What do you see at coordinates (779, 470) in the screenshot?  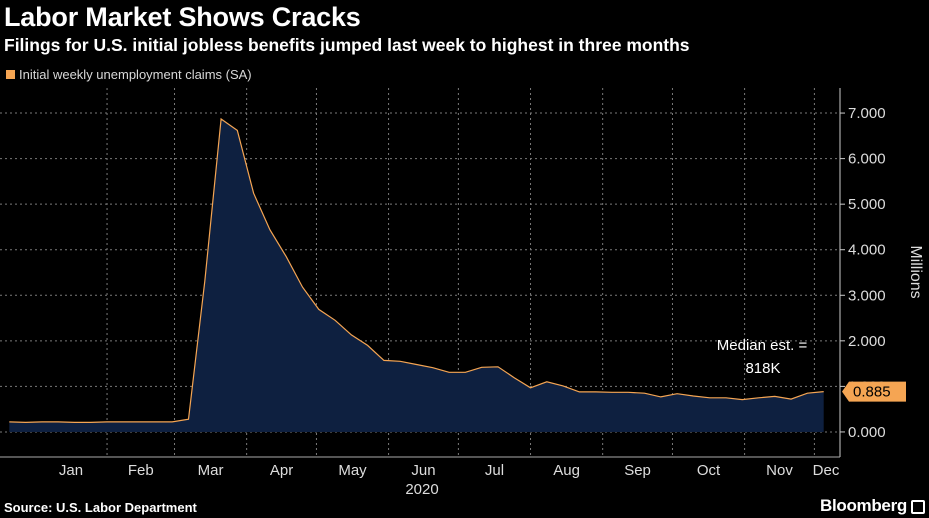 I see `x-tick-label: Nov` at bounding box center [779, 470].